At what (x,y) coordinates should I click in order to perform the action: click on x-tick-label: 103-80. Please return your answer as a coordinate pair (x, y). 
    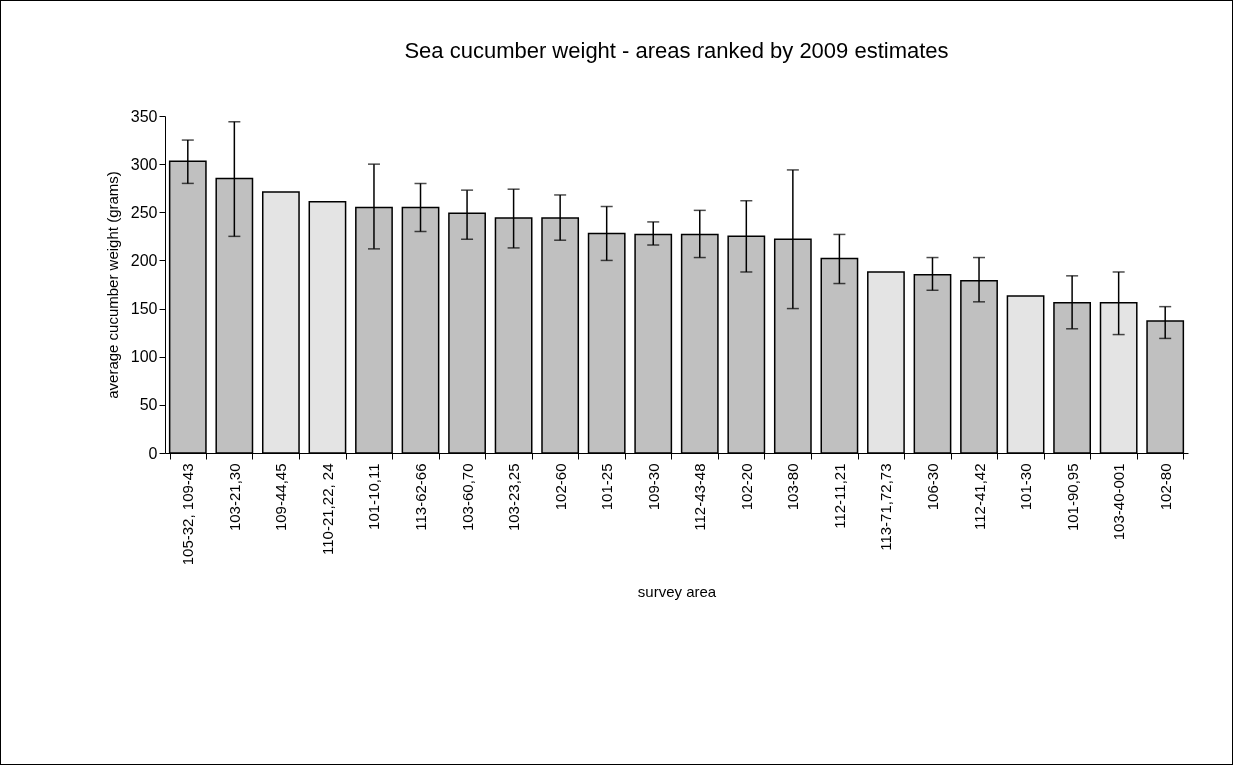
    Looking at the image, I should click on (793, 487).